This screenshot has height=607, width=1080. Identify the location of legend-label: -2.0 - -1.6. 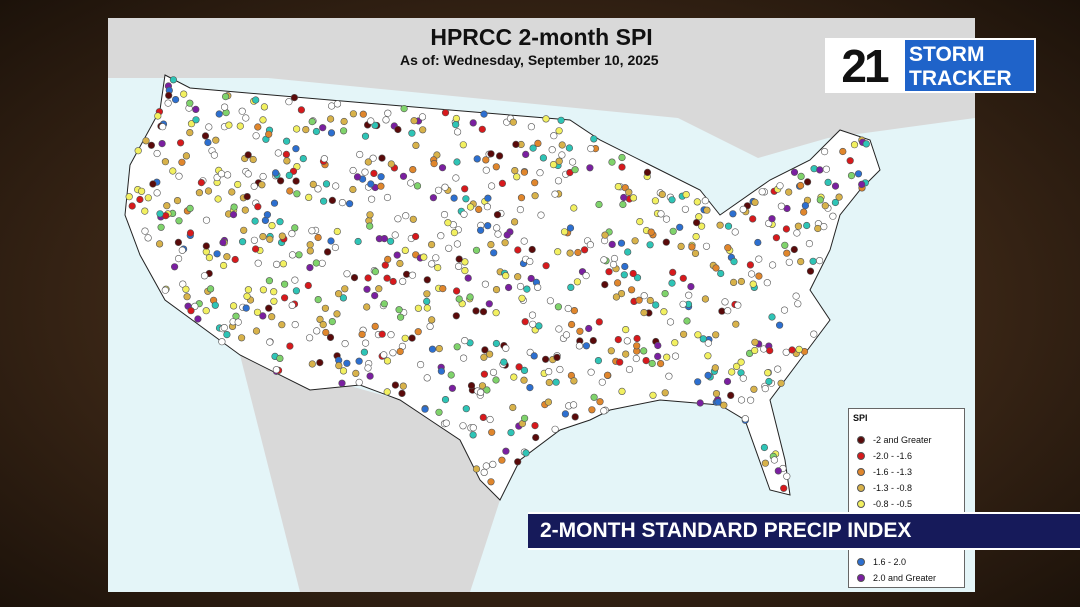
(893, 456).